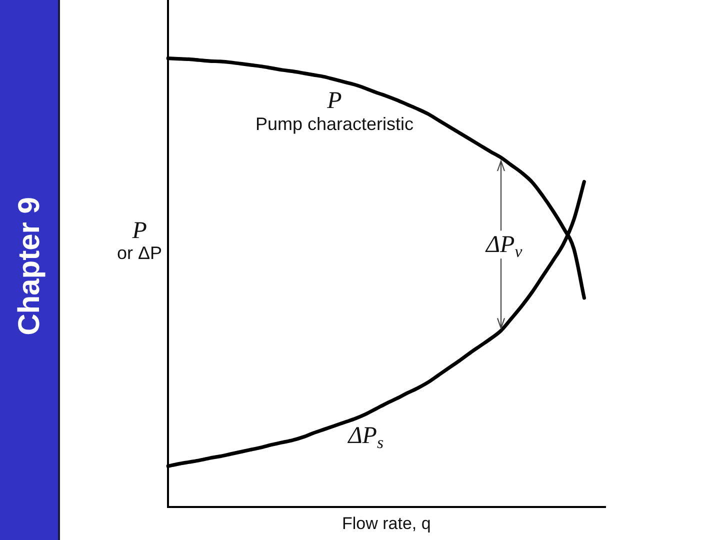  I want to click on series-label: P Pump characteristic, so click(334, 111).